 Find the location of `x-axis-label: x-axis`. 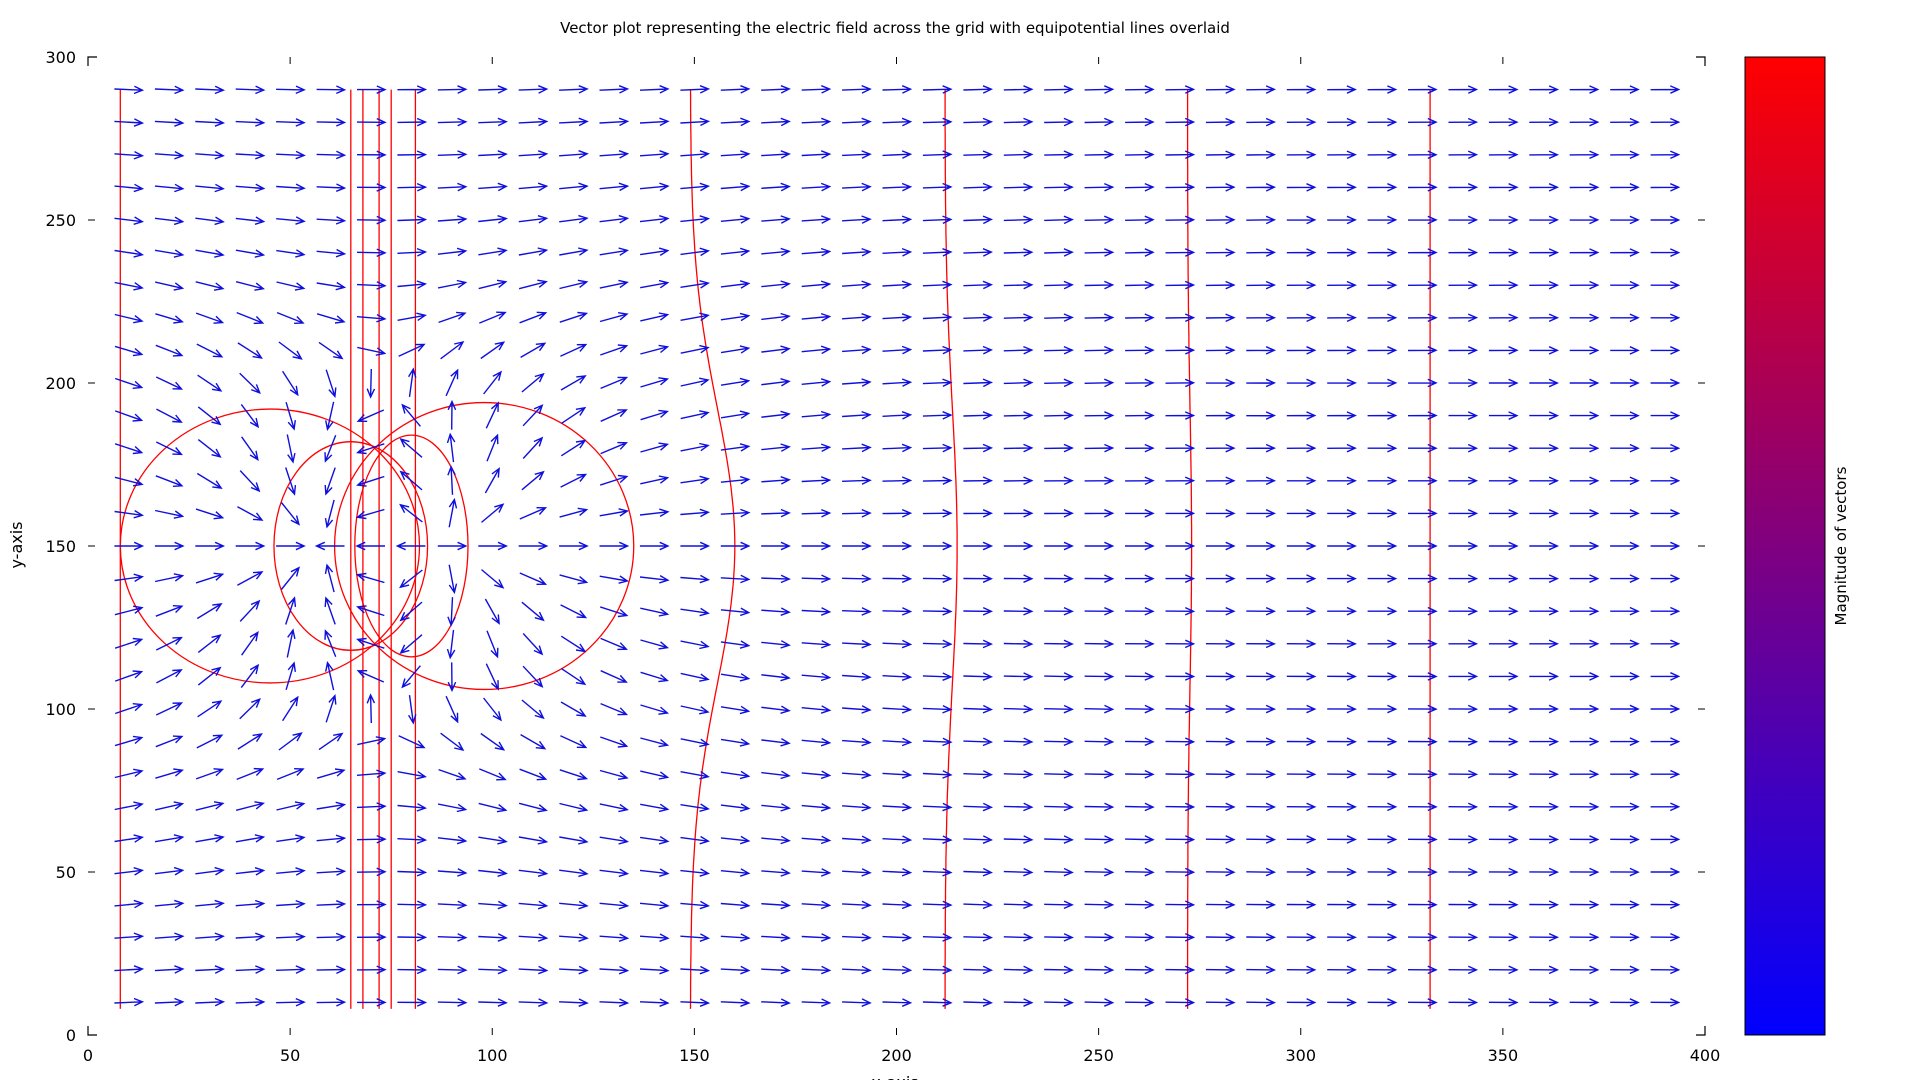

x-axis-label: x-axis is located at coordinates (894, 1076).